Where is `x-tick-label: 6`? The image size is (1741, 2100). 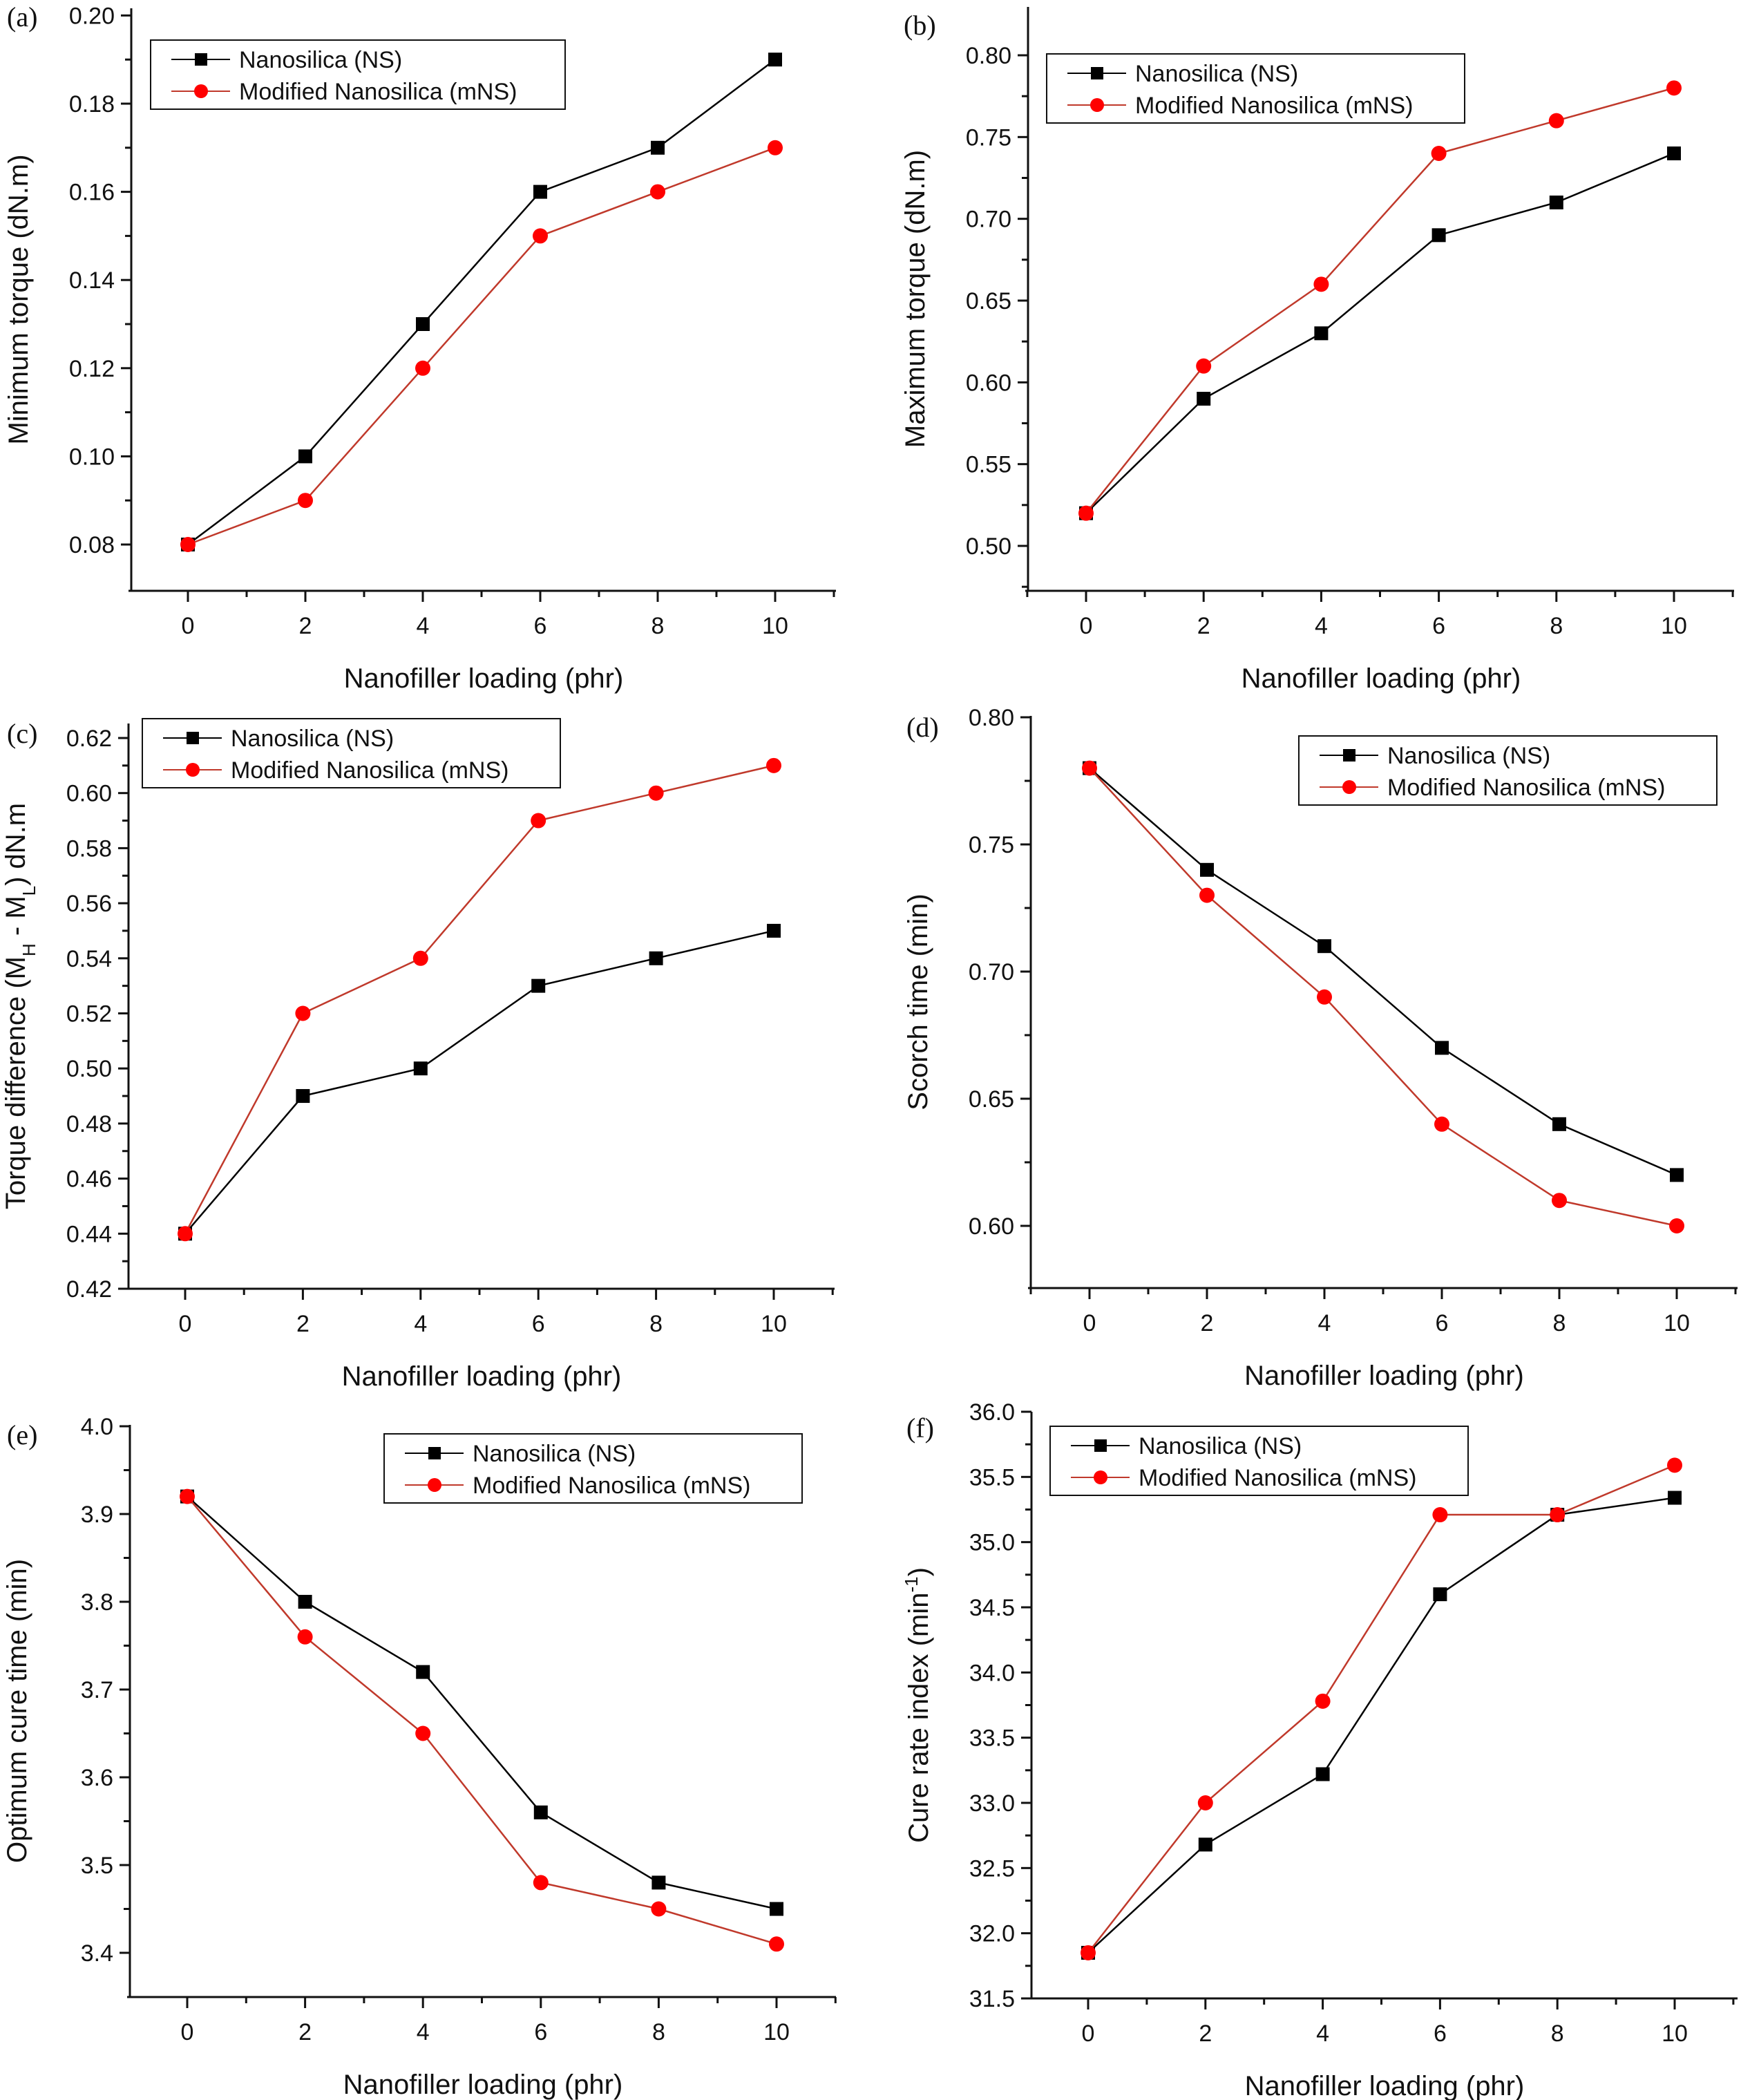
x-tick-label: 6 is located at coordinates (1442, 1323).